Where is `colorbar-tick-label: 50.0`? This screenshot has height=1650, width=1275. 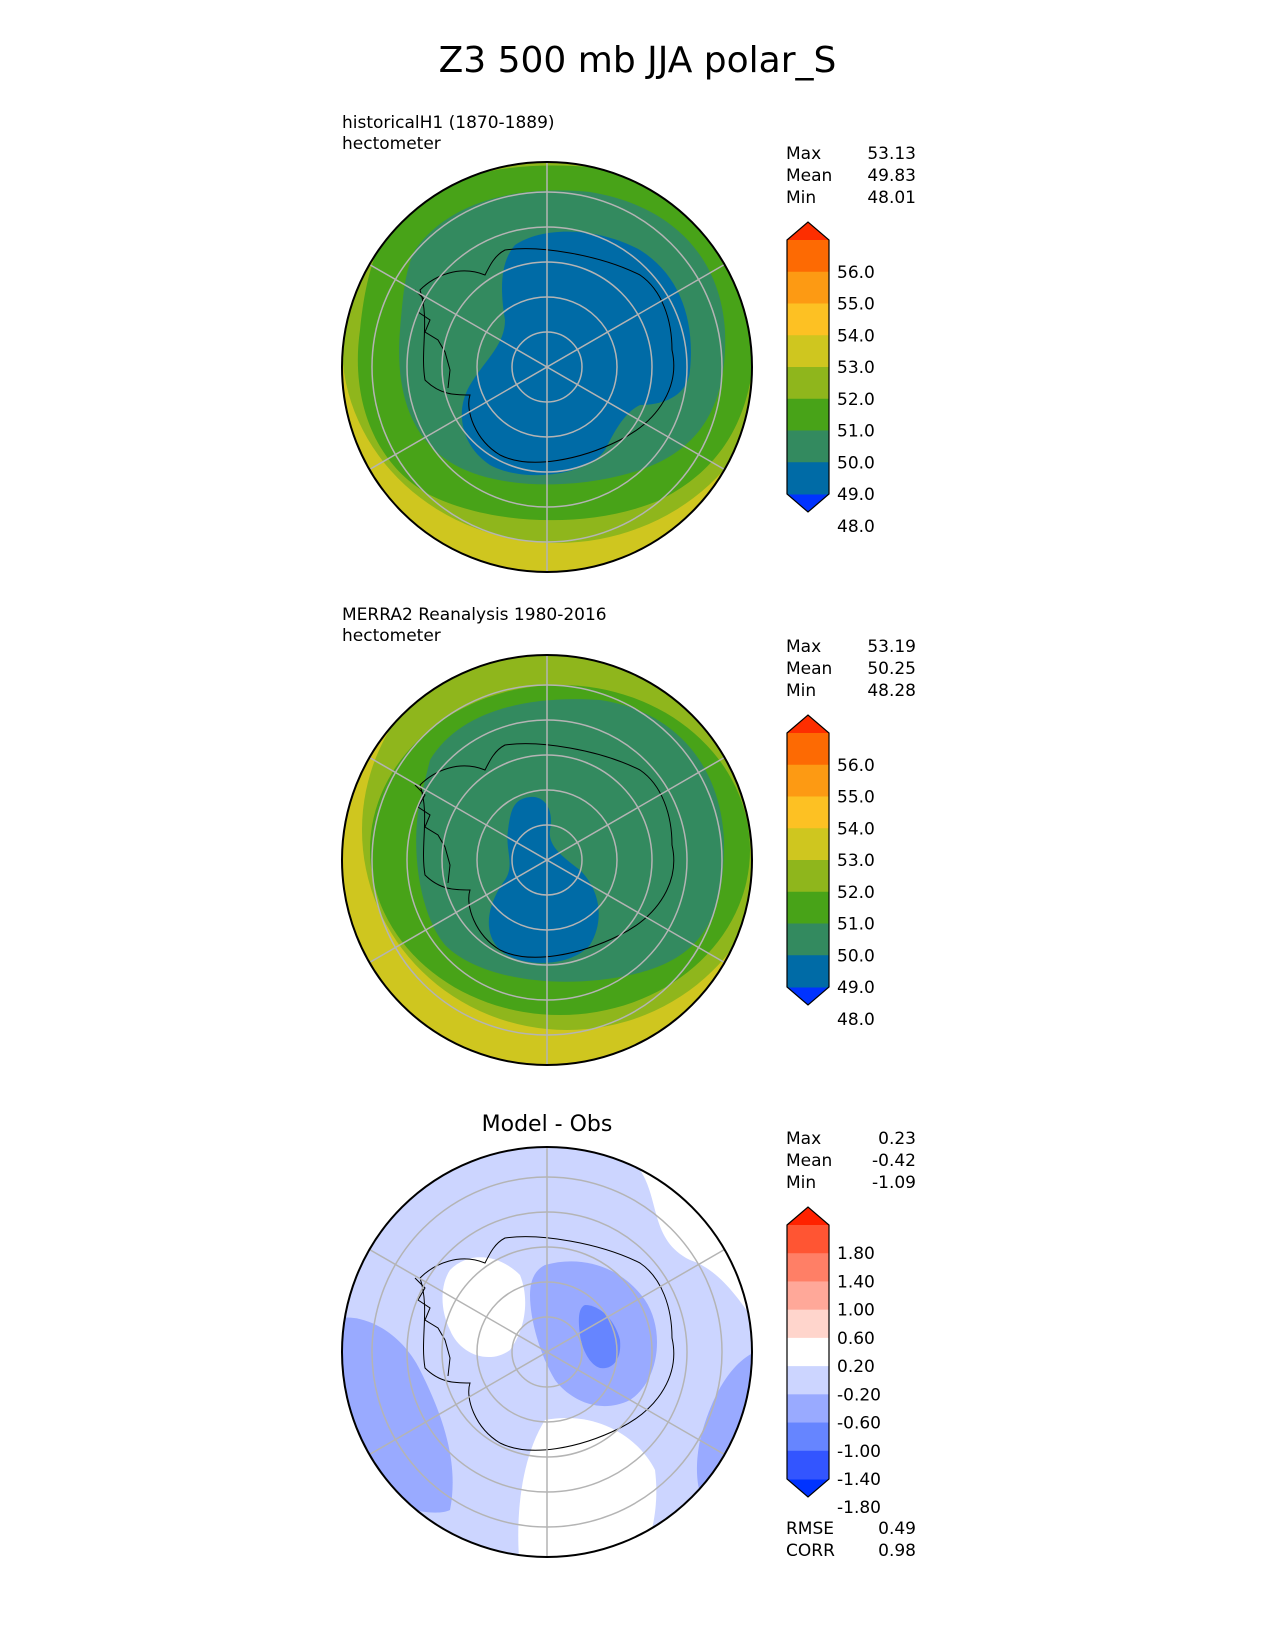
colorbar-tick-label: 50.0 is located at coordinates (856, 956).